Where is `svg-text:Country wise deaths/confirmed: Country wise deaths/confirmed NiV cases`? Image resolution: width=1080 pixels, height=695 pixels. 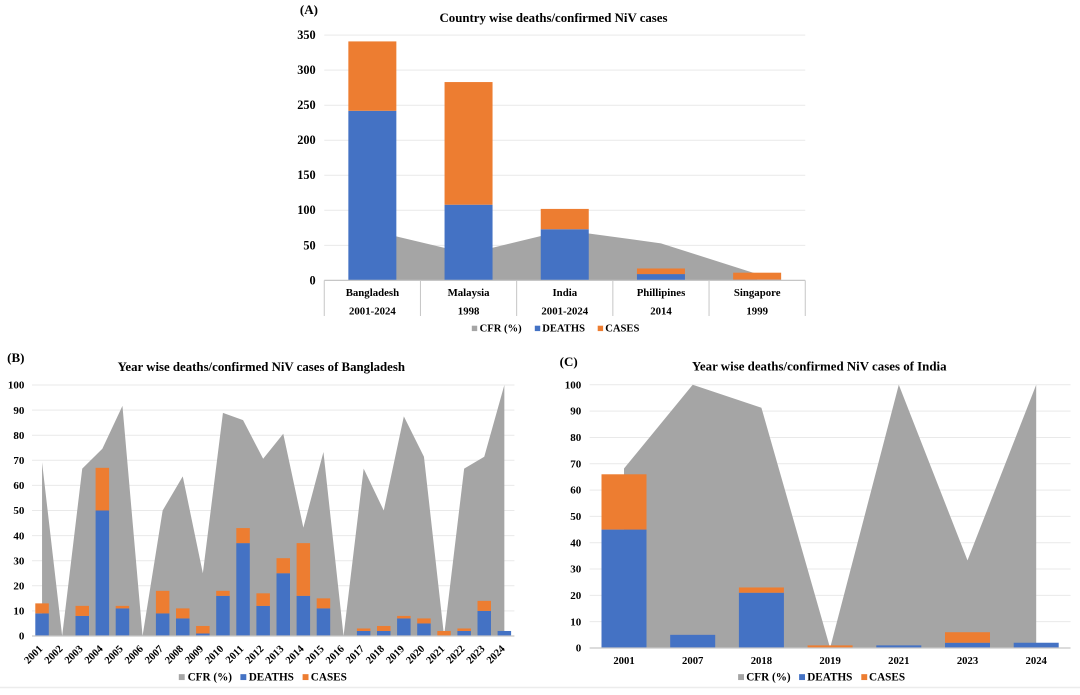 svg-text:Country wise deaths/confirmed: Country wise deaths/confirmed NiV cases is located at coordinates (554, 17).